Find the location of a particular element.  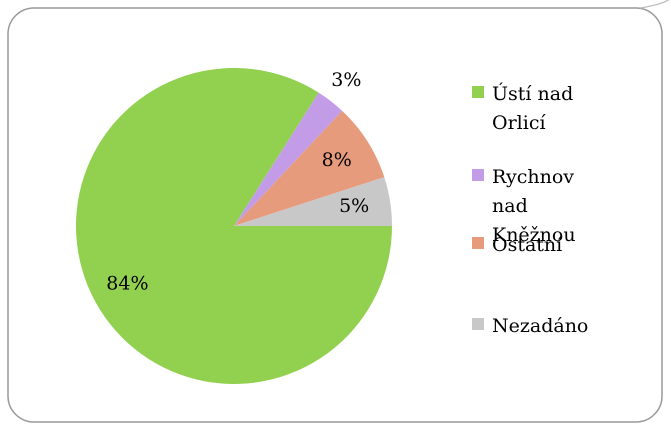

legend-item: Nezadáno is located at coordinates (542, 326).